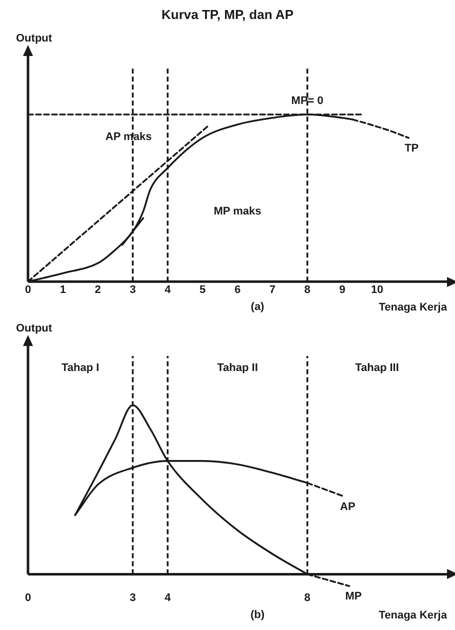 Image resolution: width=455 pixels, height=630 pixels. I want to click on x-tick-label: 9, so click(342, 290).